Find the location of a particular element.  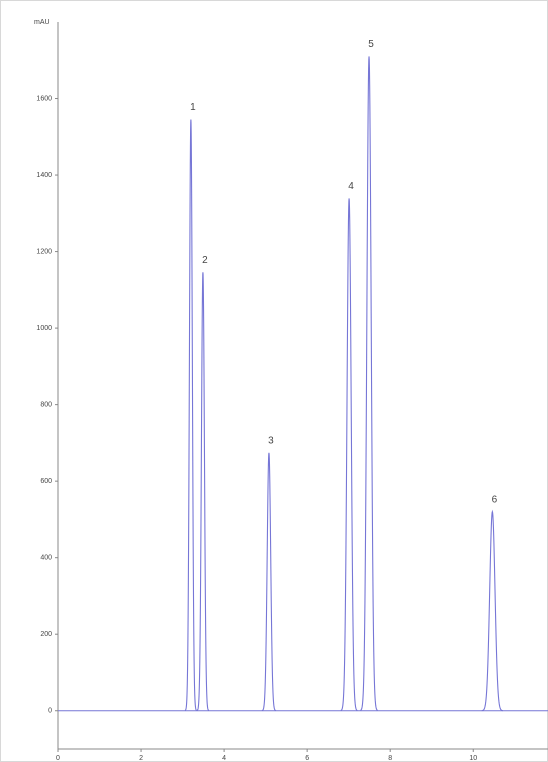

peak-label: 4 is located at coordinates (351, 186).